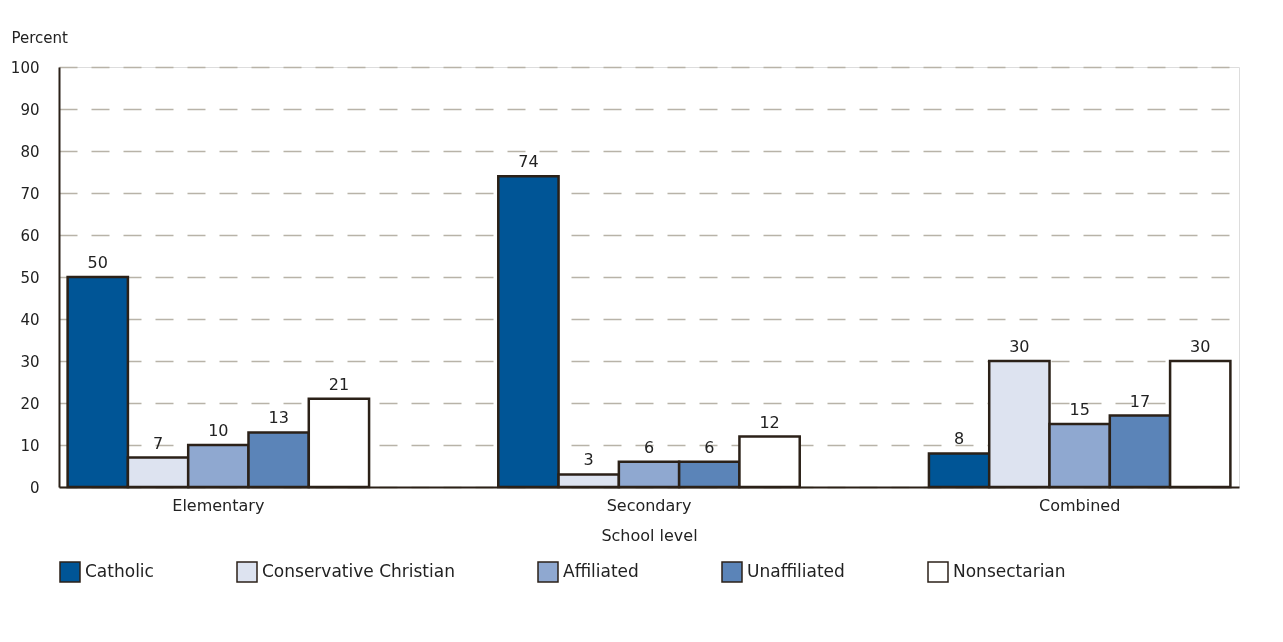  I want to click on x-tick-label: Elementary, so click(218, 505).